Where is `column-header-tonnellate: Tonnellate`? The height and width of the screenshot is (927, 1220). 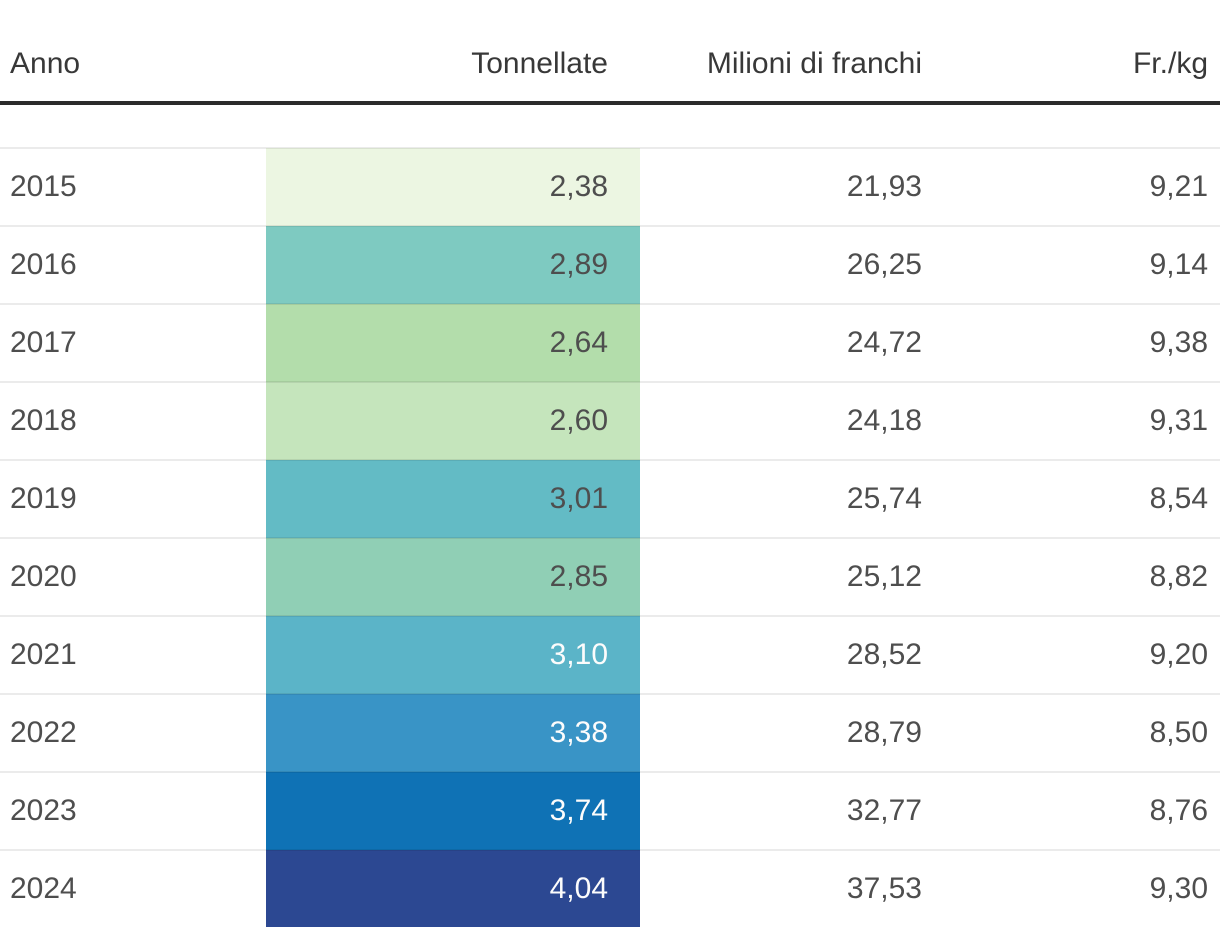 column-header-tonnellate: Tonnellate is located at coordinates (453, 52).